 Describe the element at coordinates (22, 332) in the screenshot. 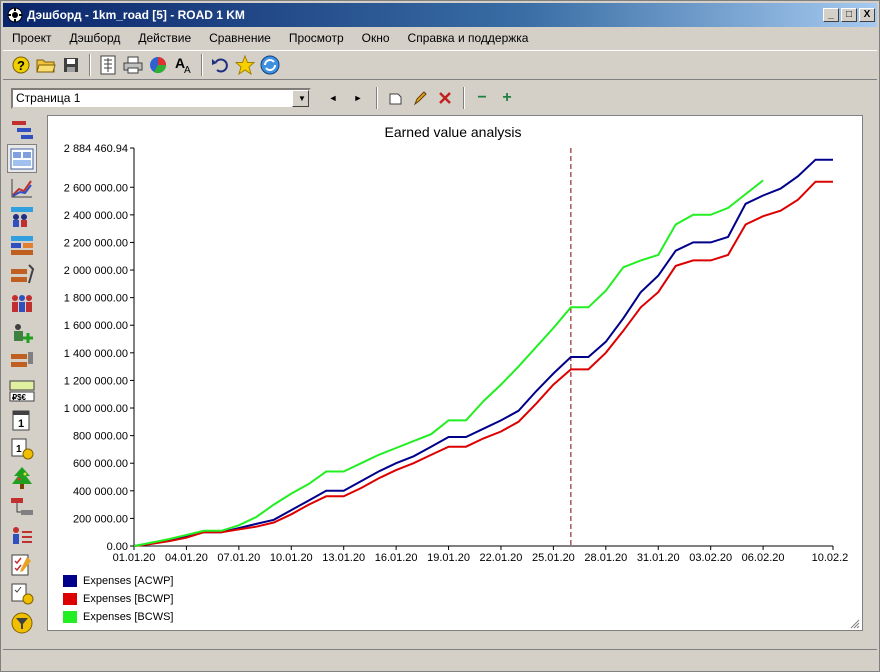

I see `people-add-icon` at that location.